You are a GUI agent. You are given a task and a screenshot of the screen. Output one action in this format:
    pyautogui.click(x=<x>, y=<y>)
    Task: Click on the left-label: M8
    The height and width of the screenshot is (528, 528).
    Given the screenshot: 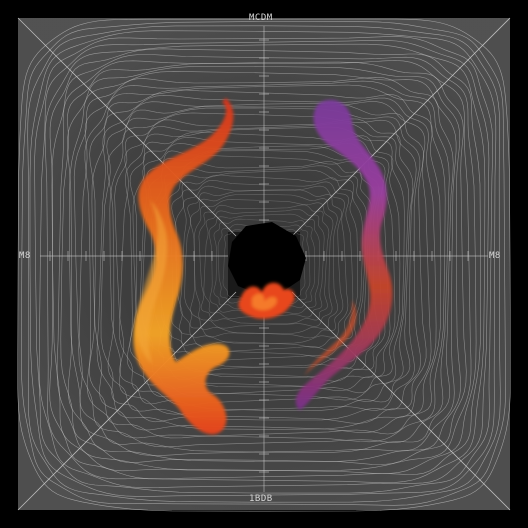 What is the action you would take?
    pyautogui.click(x=25, y=256)
    